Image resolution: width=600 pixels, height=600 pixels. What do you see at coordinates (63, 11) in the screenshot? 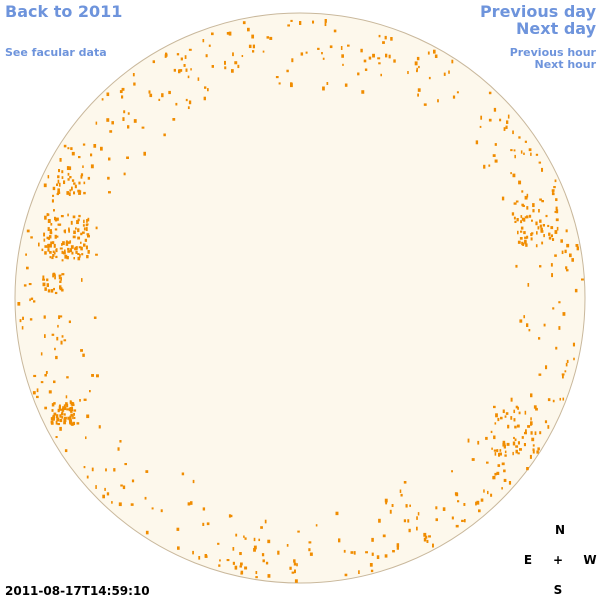
I see `back-link: Back to 2011` at bounding box center [63, 11].